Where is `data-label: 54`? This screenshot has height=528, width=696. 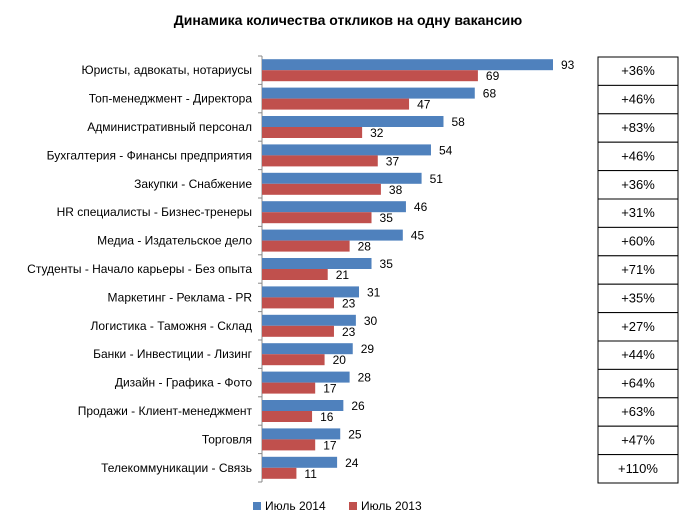
data-label: 54 is located at coordinates (446, 150).